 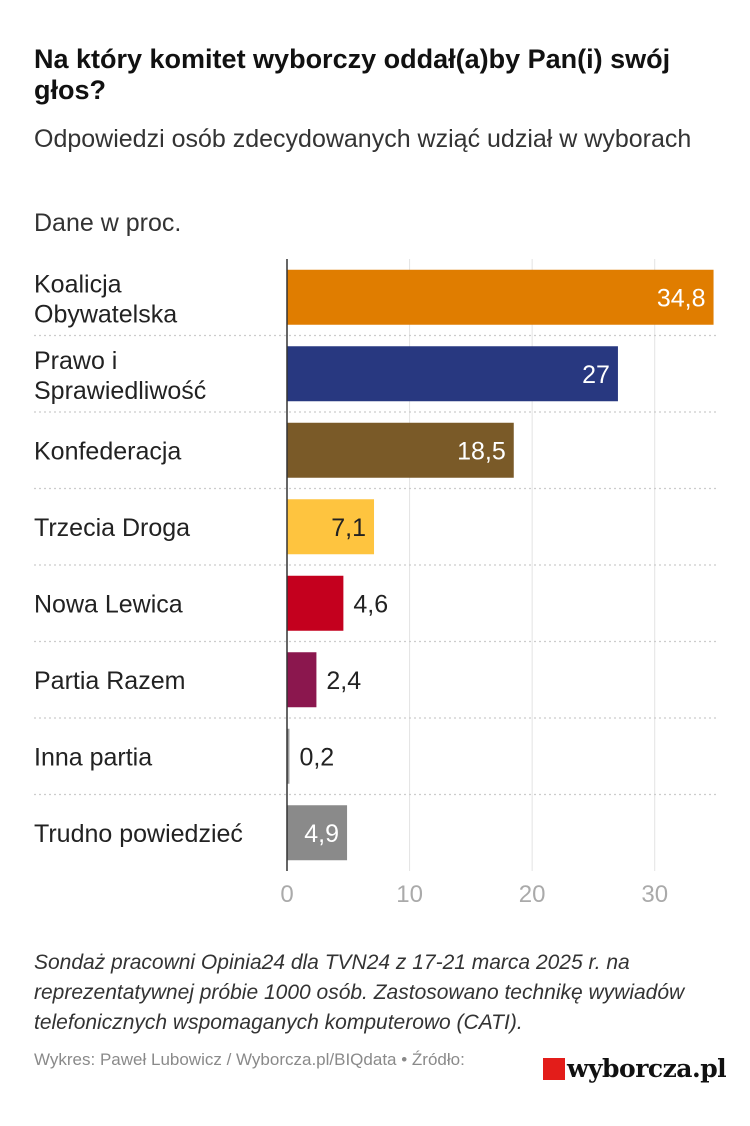 What do you see at coordinates (286, 894) in the screenshot?
I see `x-tick-label: 0` at bounding box center [286, 894].